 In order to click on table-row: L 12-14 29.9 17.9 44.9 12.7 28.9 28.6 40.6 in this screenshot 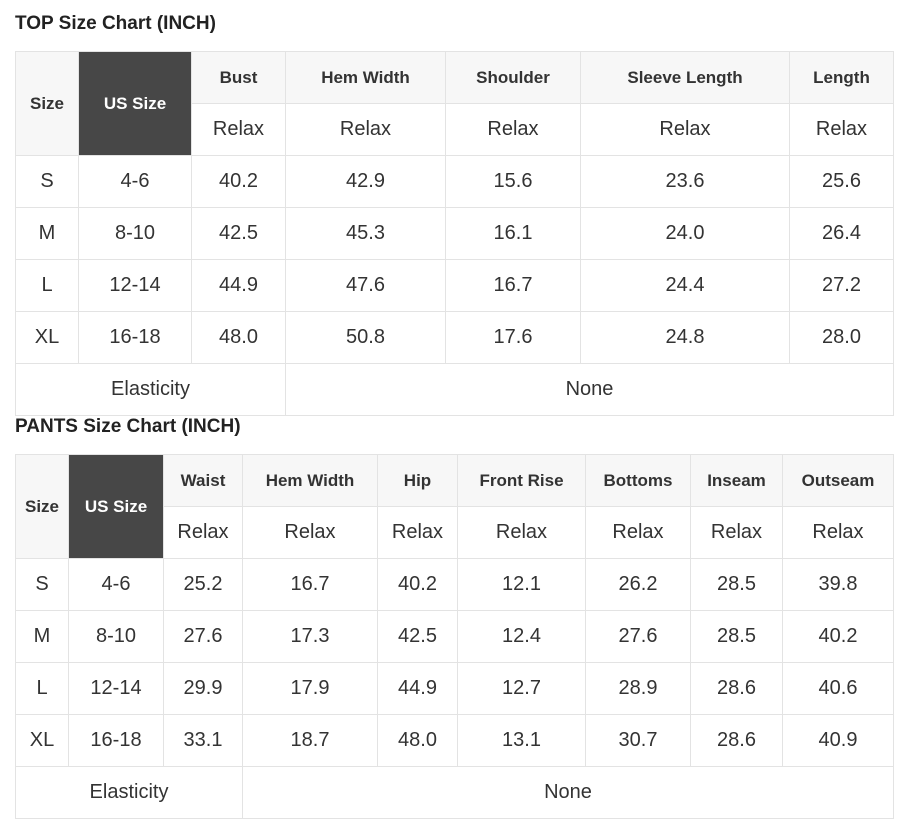, I will do `click(454, 688)`.